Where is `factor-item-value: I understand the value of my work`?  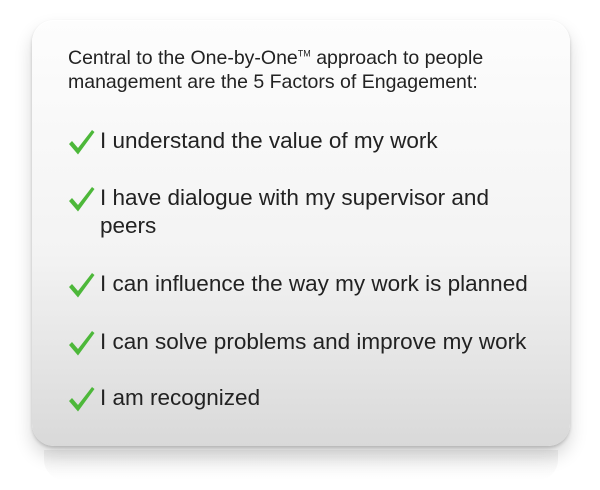 factor-item-value: I understand the value of my work is located at coordinates (316, 142).